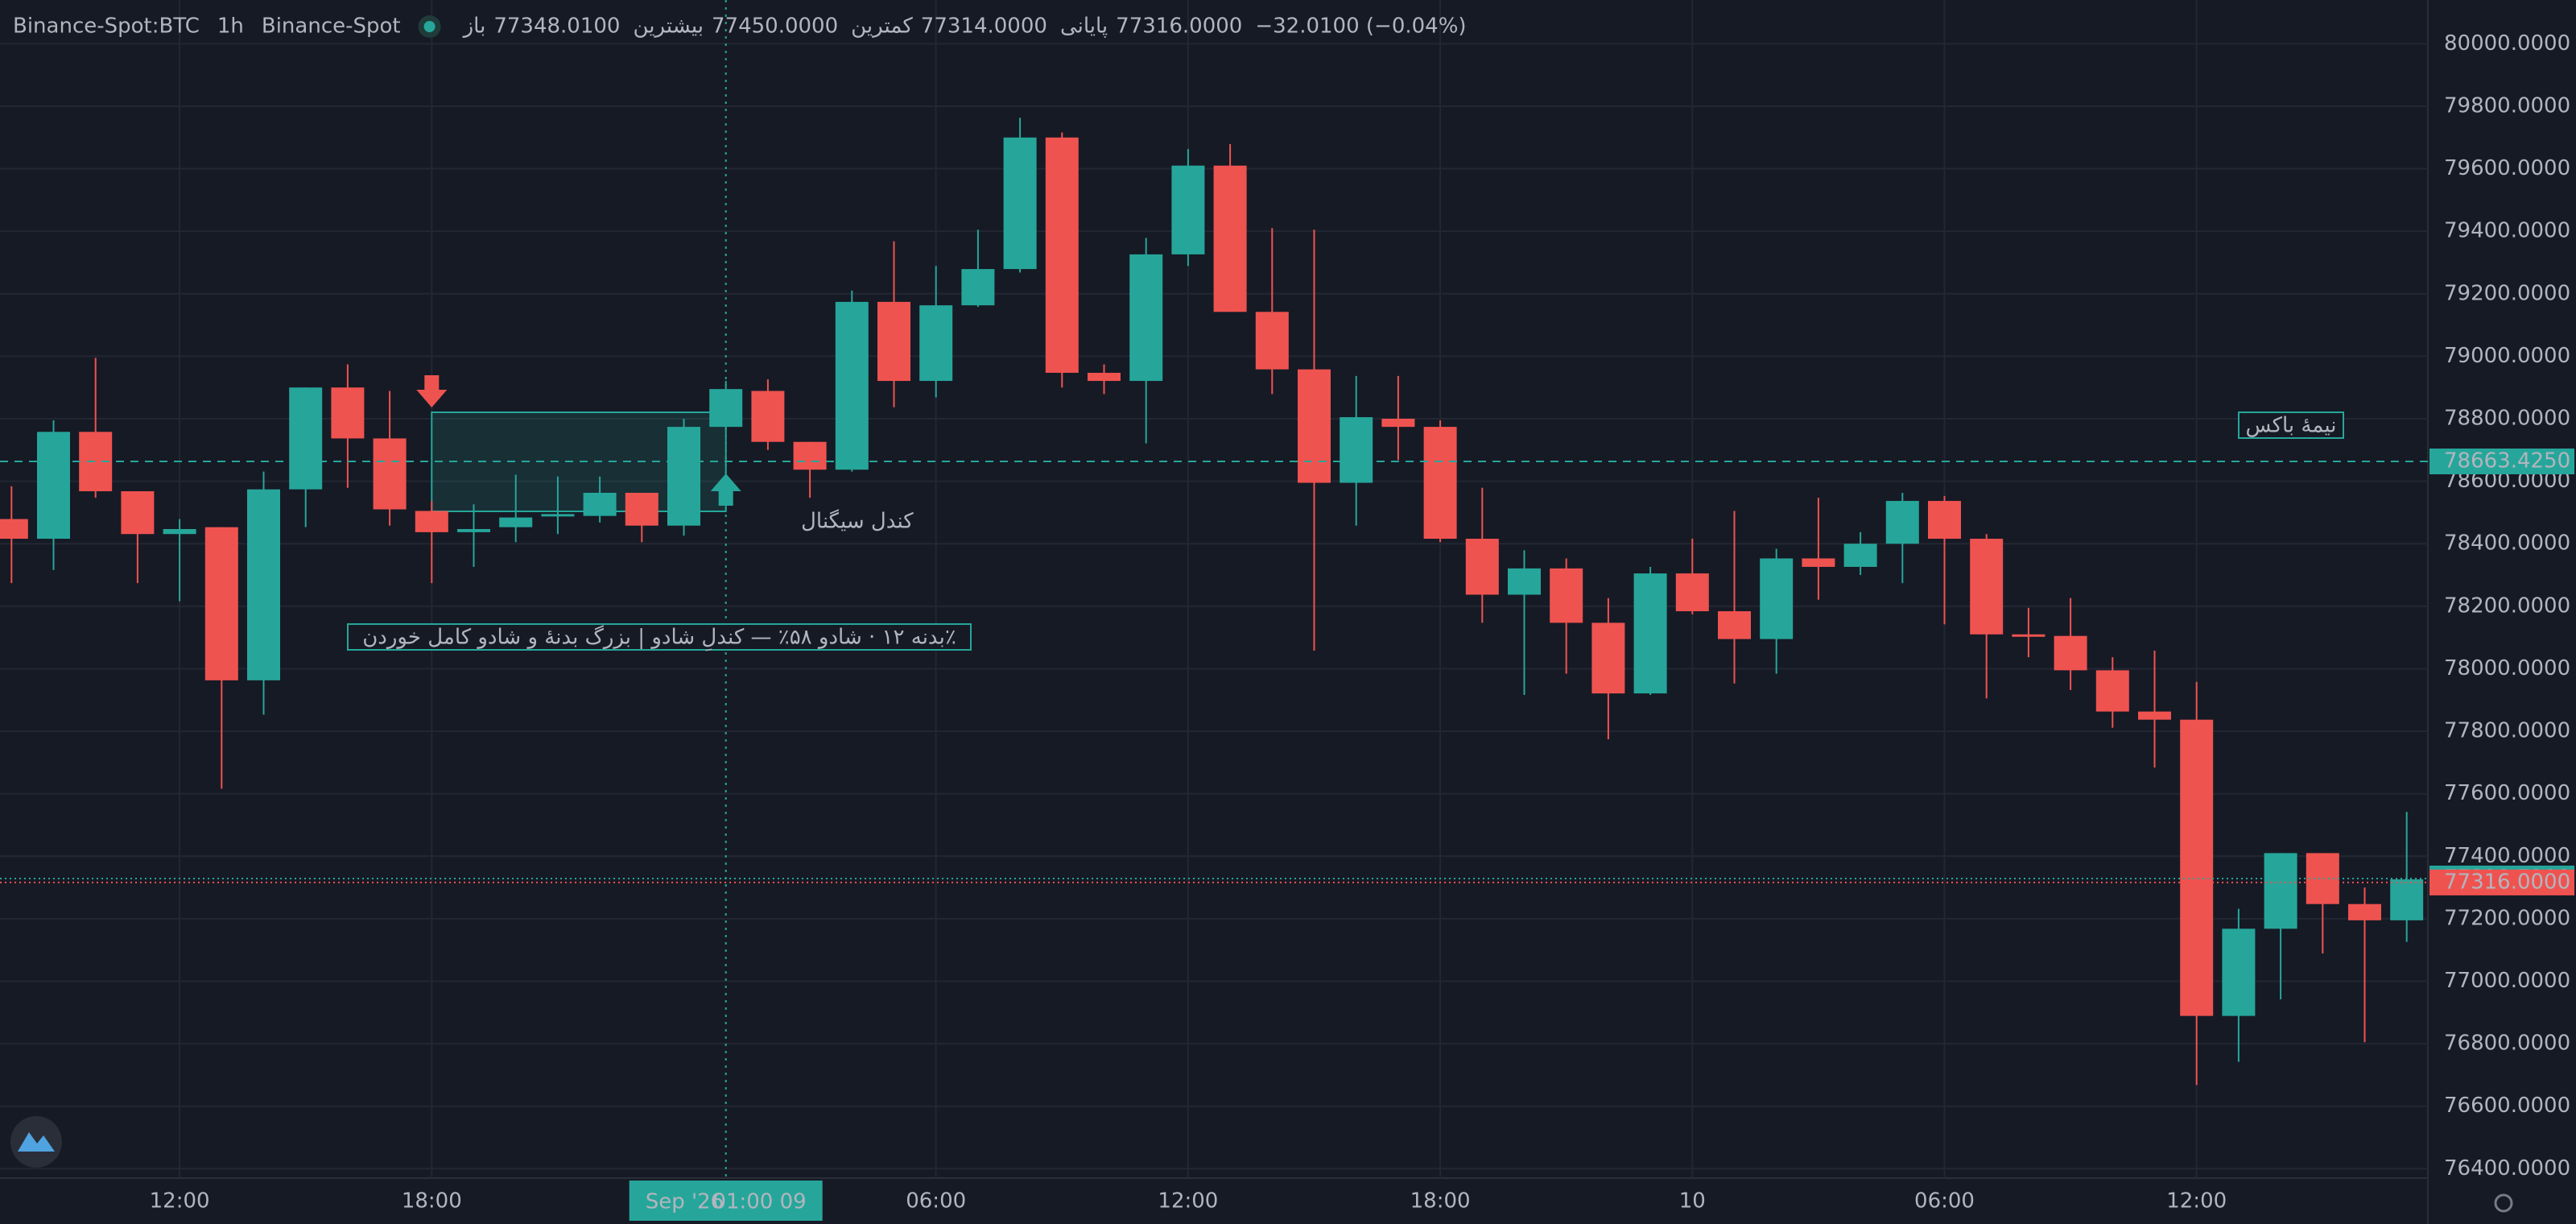  What do you see at coordinates (2507, 461) in the screenshot?
I see `price-tag-label: 78663.4250` at bounding box center [2507, 461].